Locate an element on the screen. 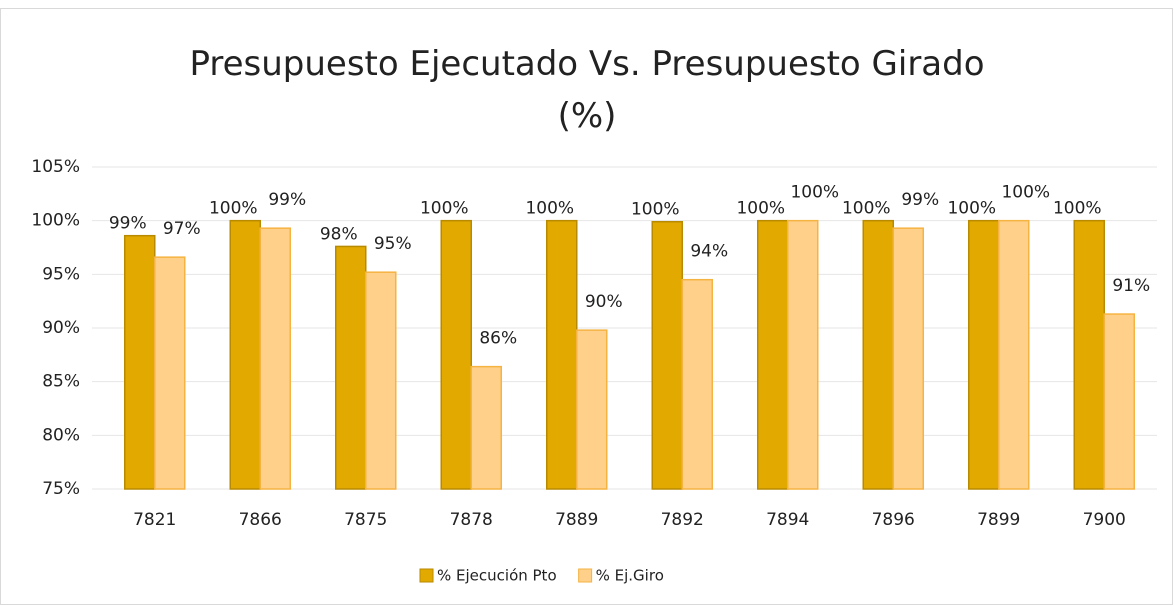 The width and height of the screenshot is (1174, 605). y-tick-label: 90% is located at coordinates (61, 328).